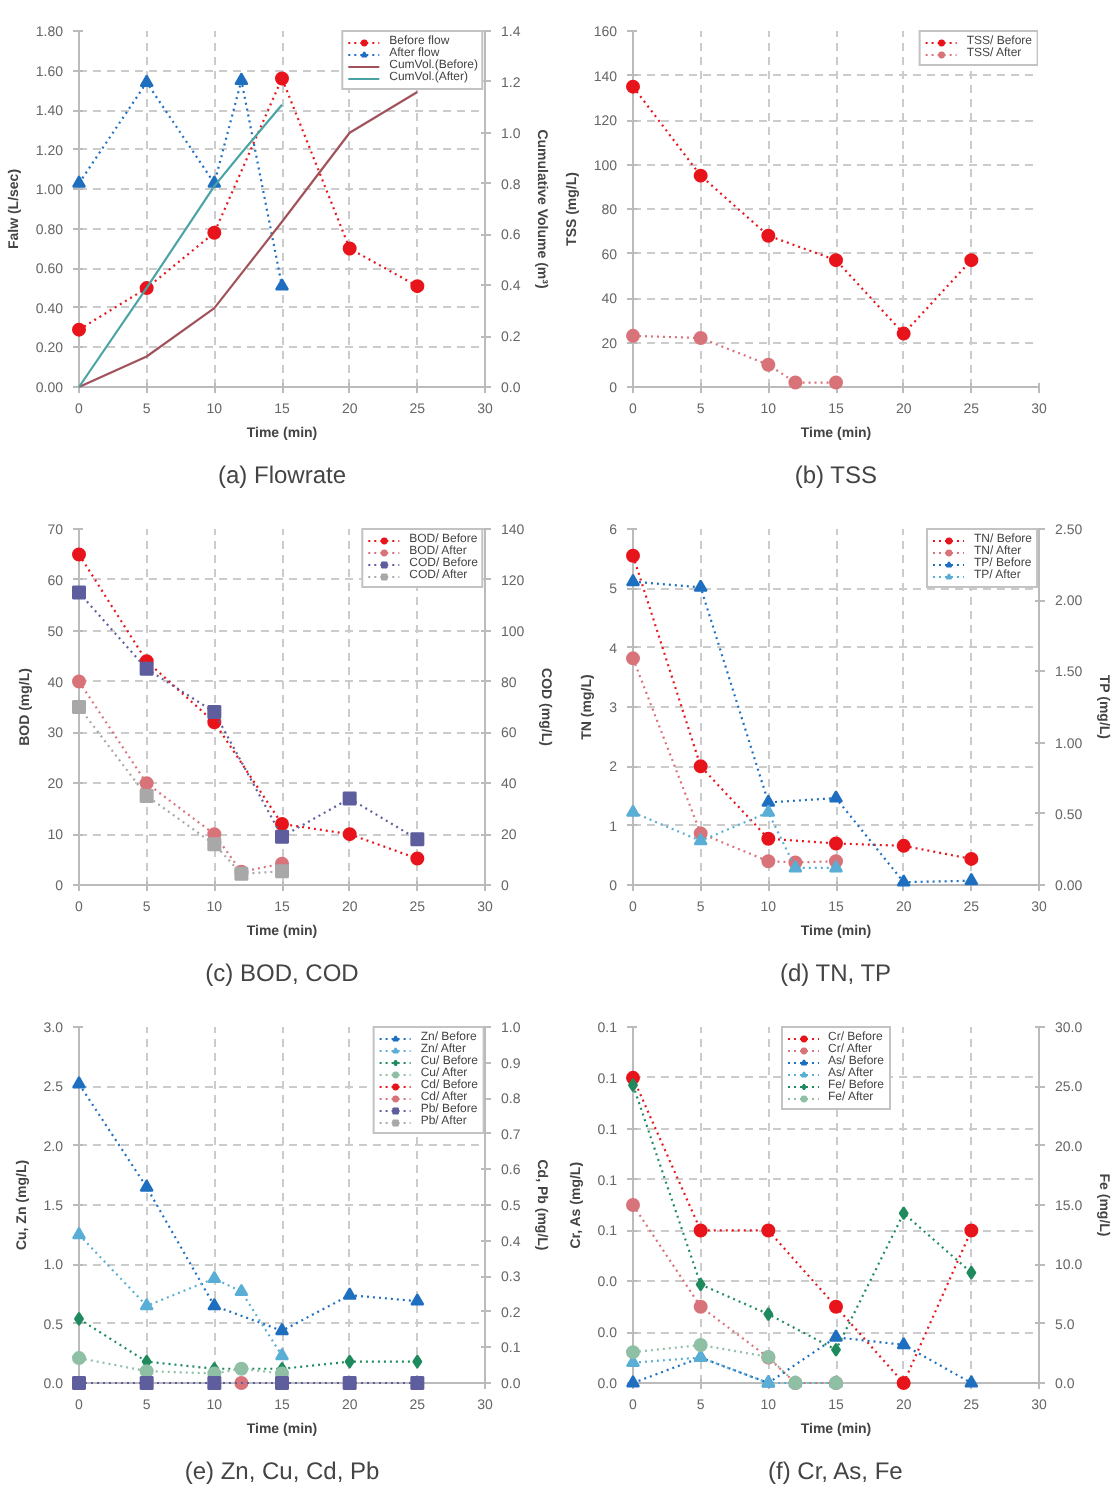 Image resolution: width=1118 pixels, height=1498 pixels. What do you see at coordinates (282, 973) in the screenshot?
I see `text: (c) BOD, COD` at bounding box center [282, 973].